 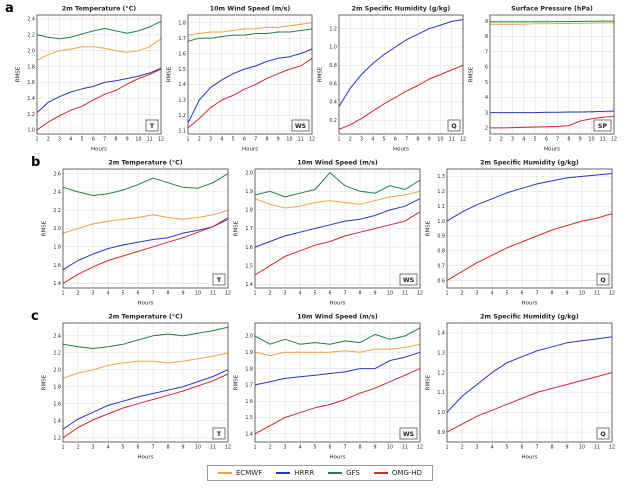 What do you see at coordinates (441, 393) in the screenshot?
I see `y-tick-label: 1.1` at bounding box center [441, 393].